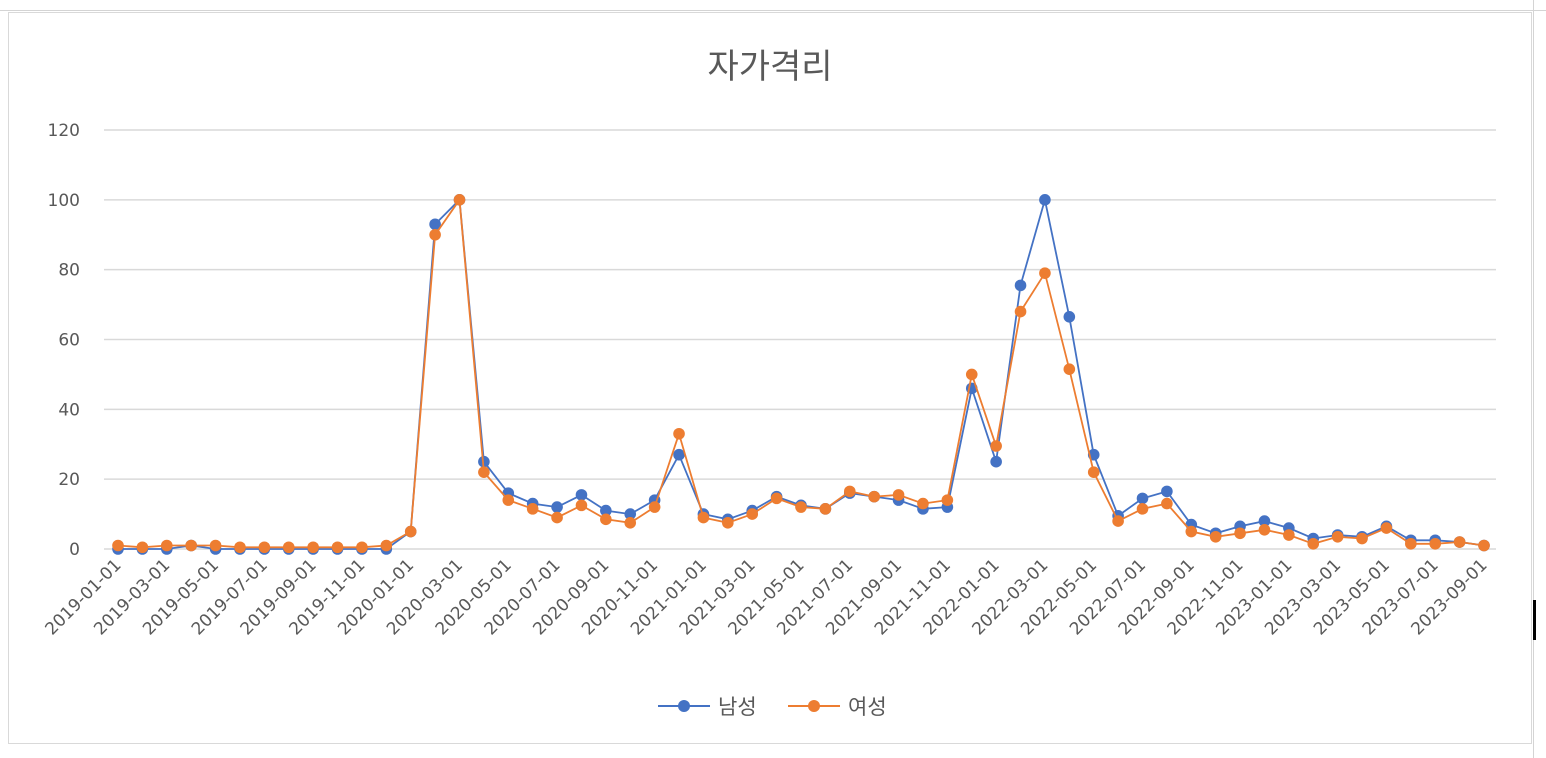  I want to click on legend-label: 남성, so click(737, 707).